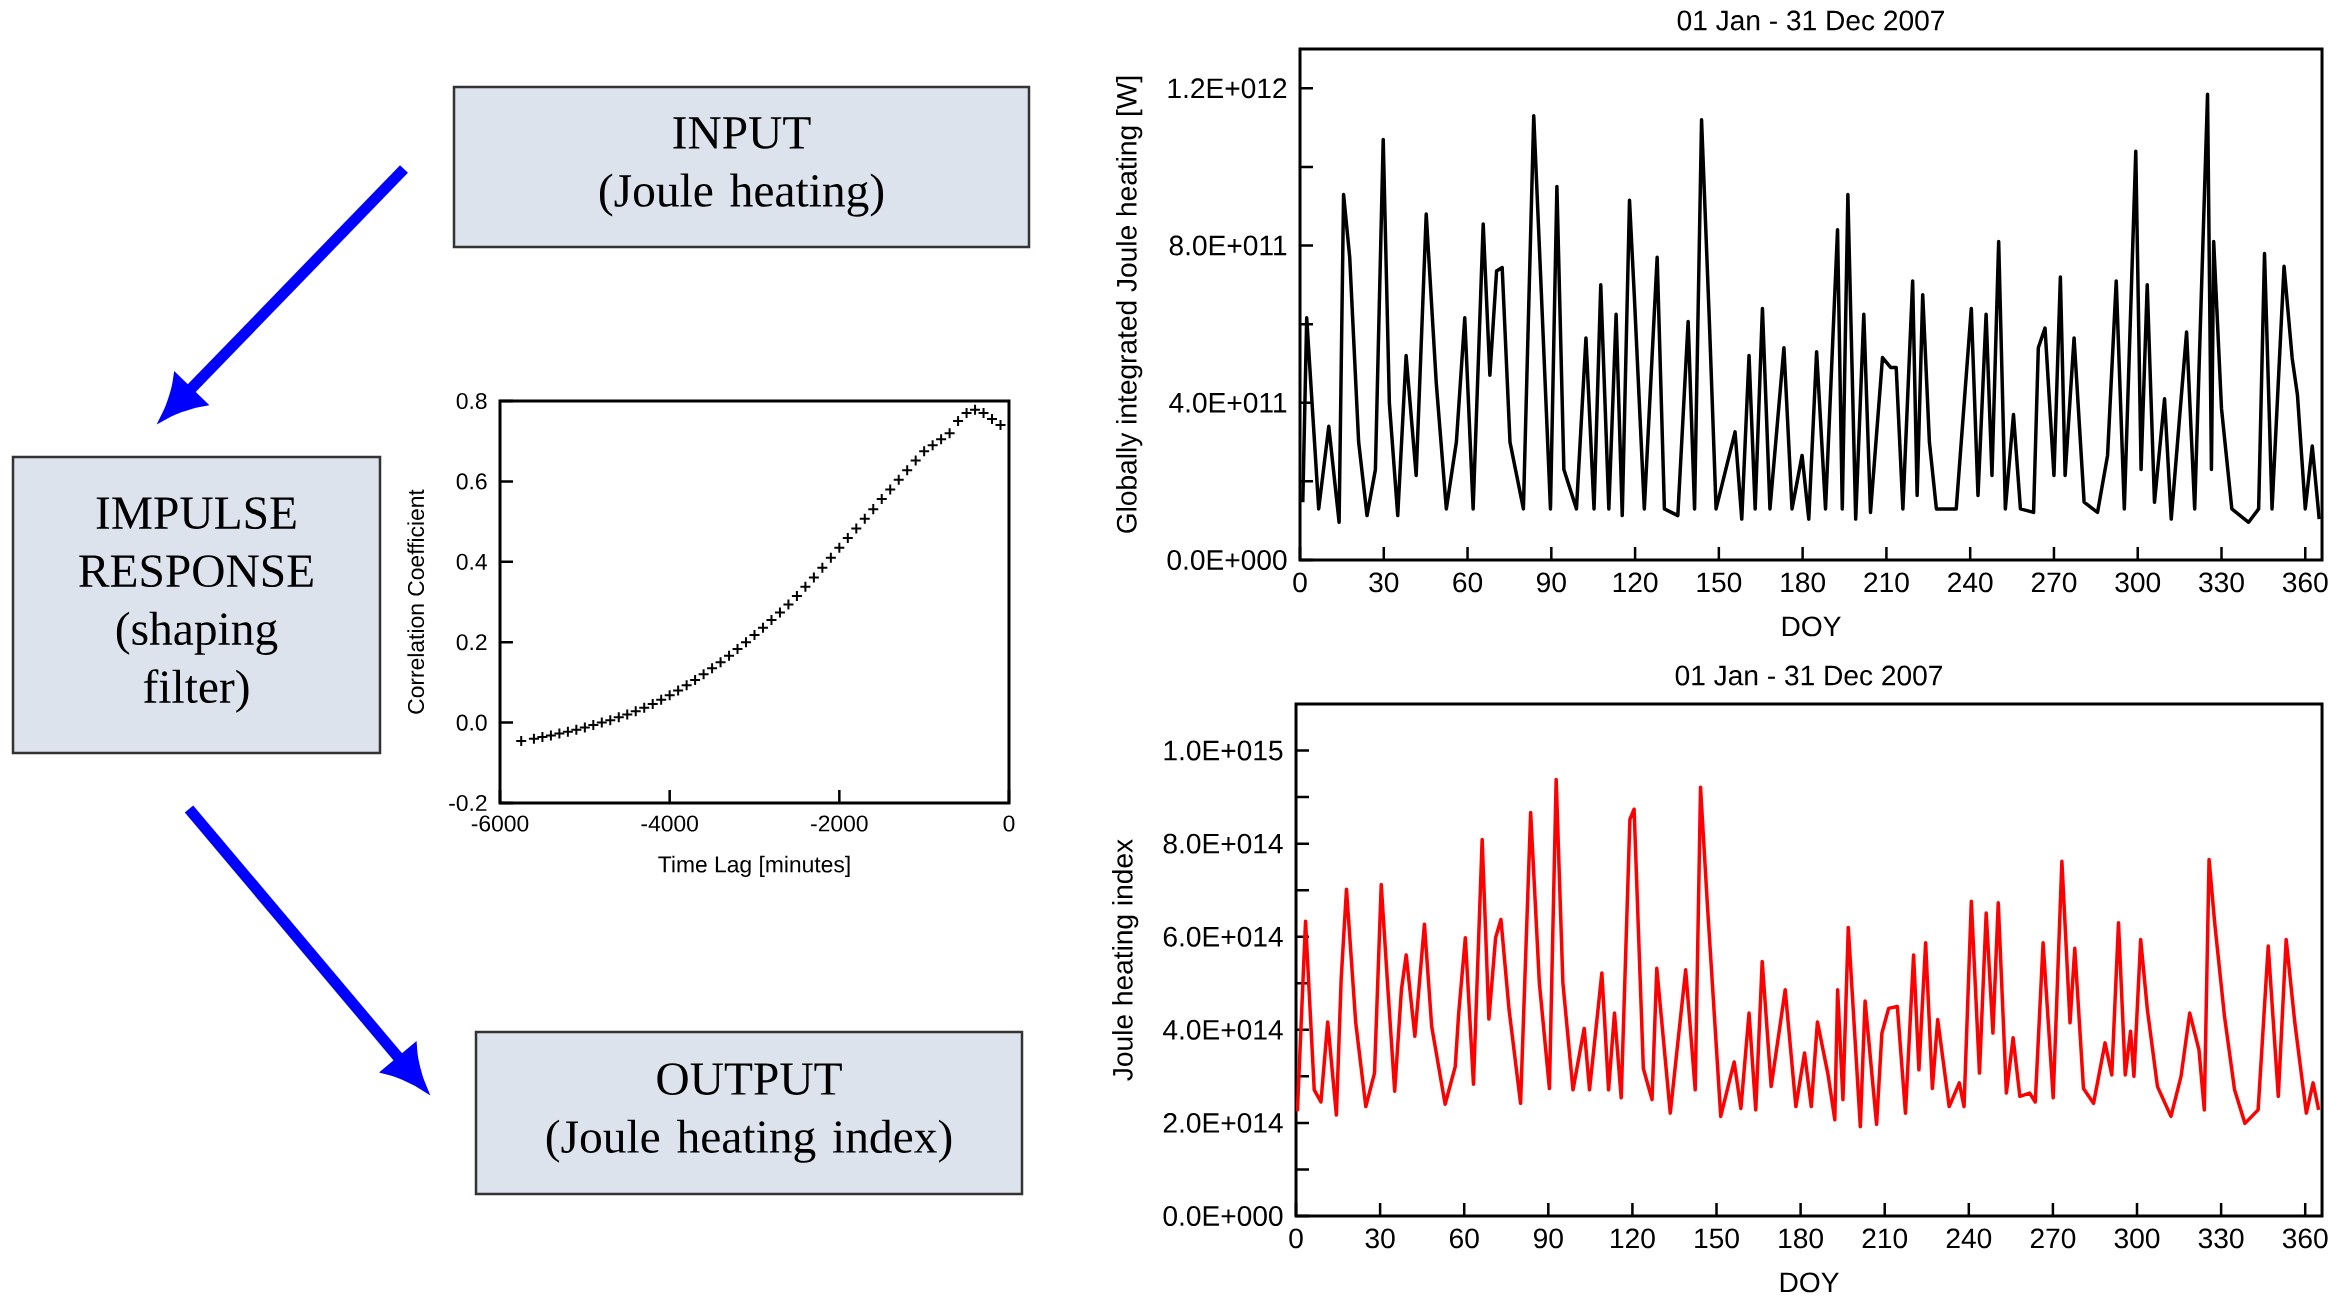  Describe the element at coordinates (742, 133) in the screenshot. I see `text: INPUT` at that location.